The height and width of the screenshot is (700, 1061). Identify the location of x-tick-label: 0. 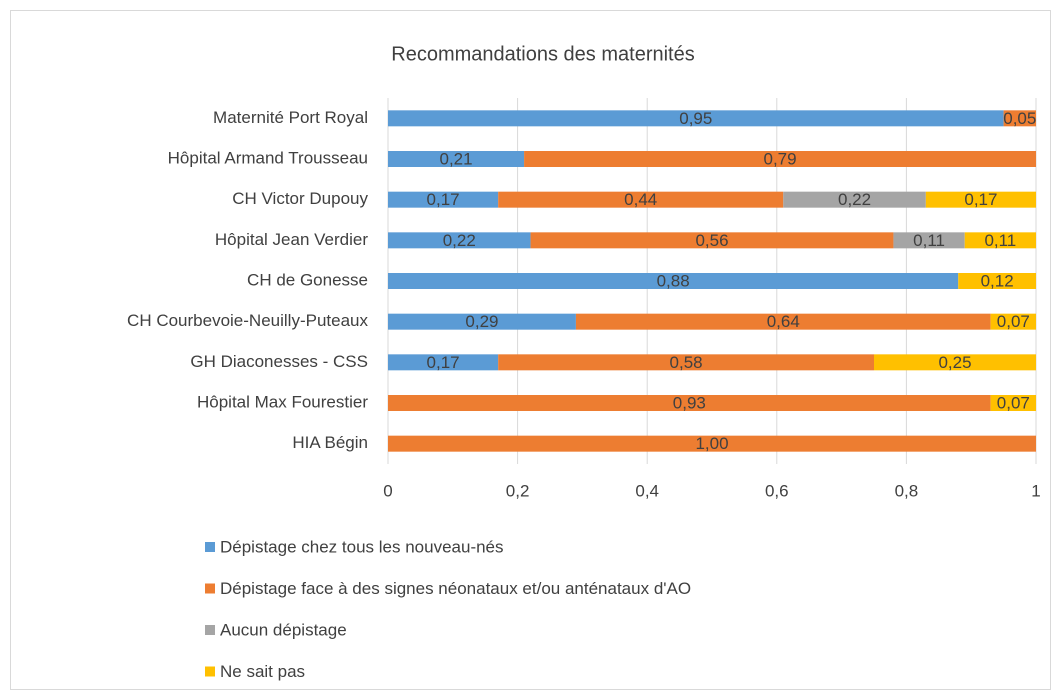
(387, 490).